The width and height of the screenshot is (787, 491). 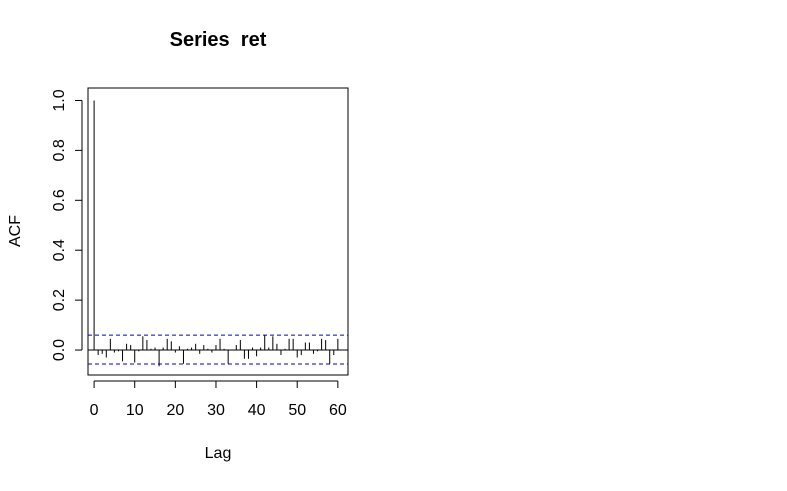 I want to click on x-axis-label: Lag, so click(x=218, y=453).